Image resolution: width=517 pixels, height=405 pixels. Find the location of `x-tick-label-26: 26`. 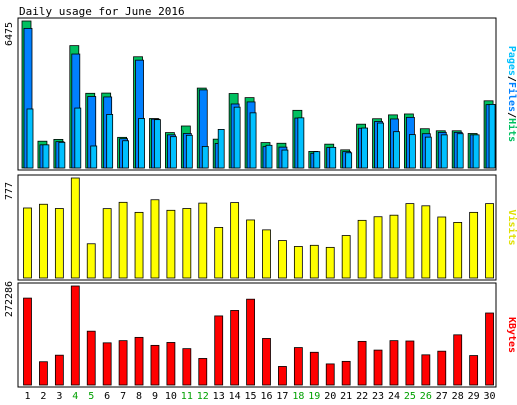

x-tick-label-26: 26 is located at coordinates (426, 396).